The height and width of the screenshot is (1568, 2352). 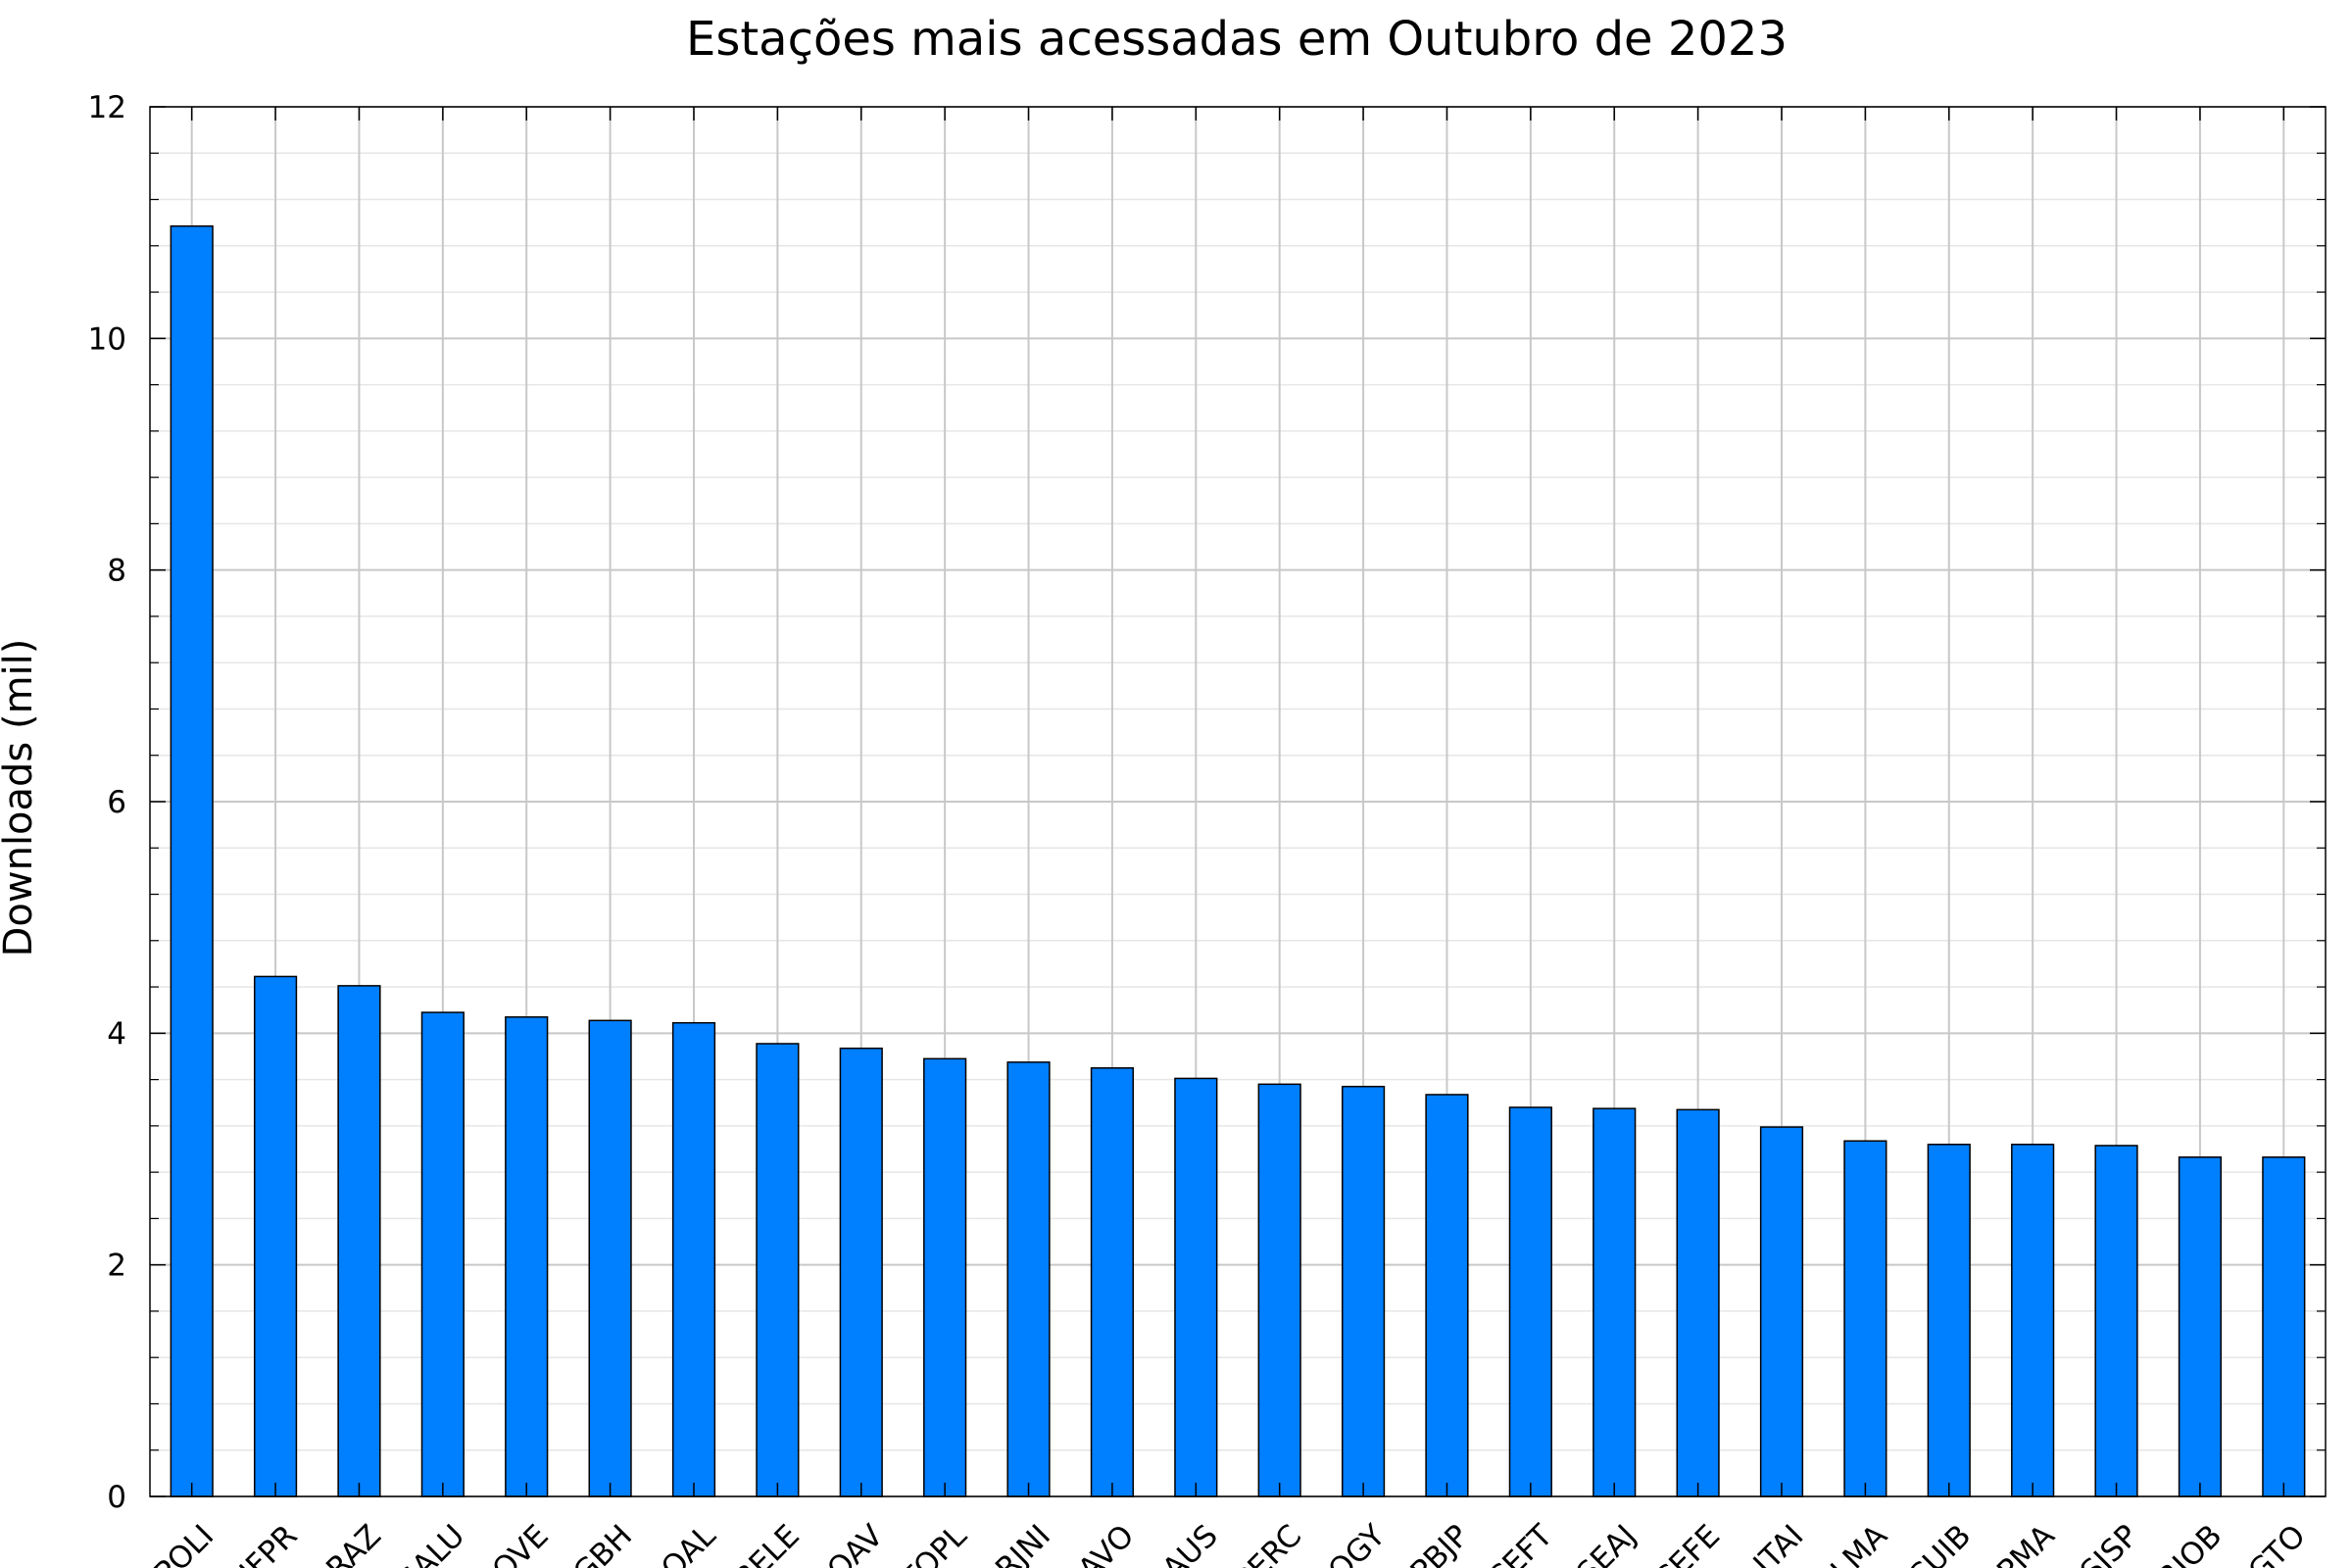 What do you see at coordinates (1028, 1279) in the screenshot?
I see `bar-rjni` at bounding box center [1028, 1279].